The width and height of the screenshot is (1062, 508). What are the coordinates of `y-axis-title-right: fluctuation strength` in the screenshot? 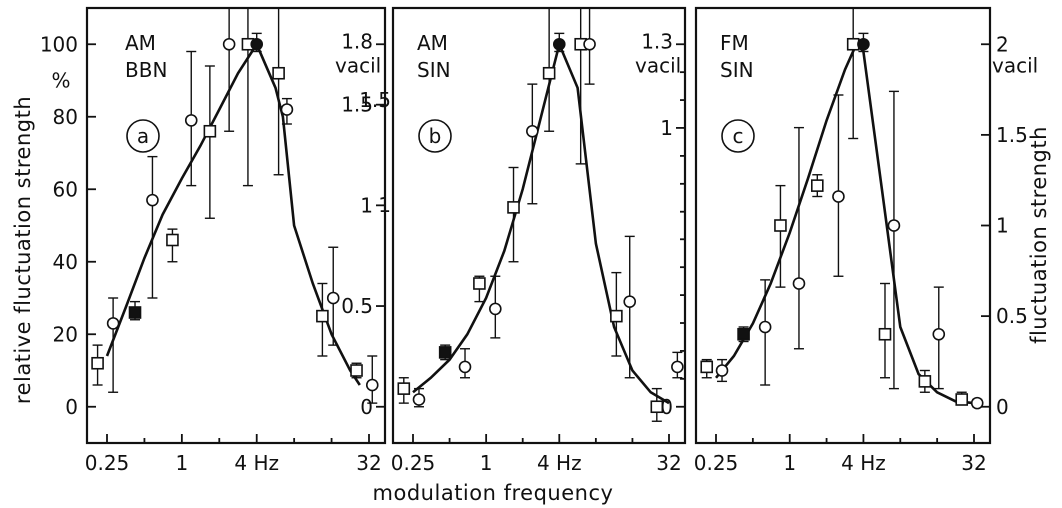 It's located at (1039, 235).